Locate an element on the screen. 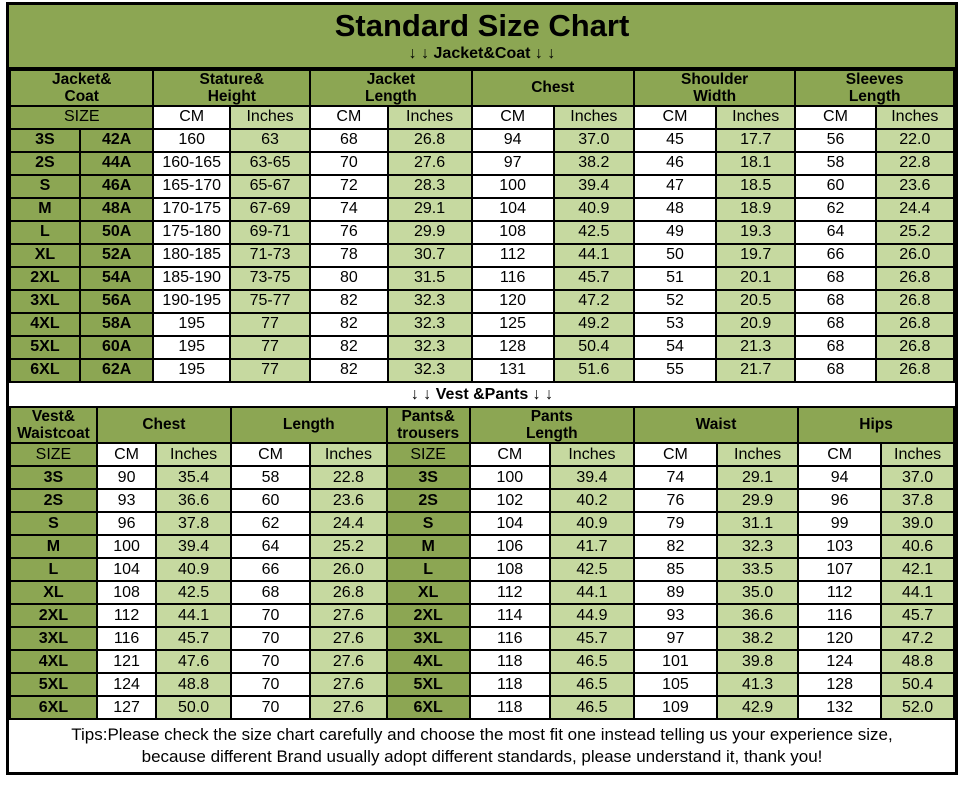 The image size is (964, 802). measurement-value: 20.5 is located at coordinates (756, 301).